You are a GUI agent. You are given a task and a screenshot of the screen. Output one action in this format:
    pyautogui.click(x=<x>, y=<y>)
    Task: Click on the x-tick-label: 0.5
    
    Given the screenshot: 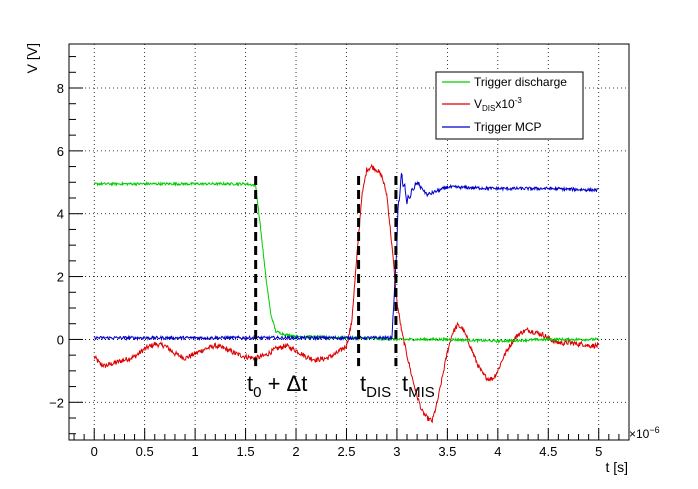 What is the action you would take?
    pyautogui.click(x=145, y=451)
    